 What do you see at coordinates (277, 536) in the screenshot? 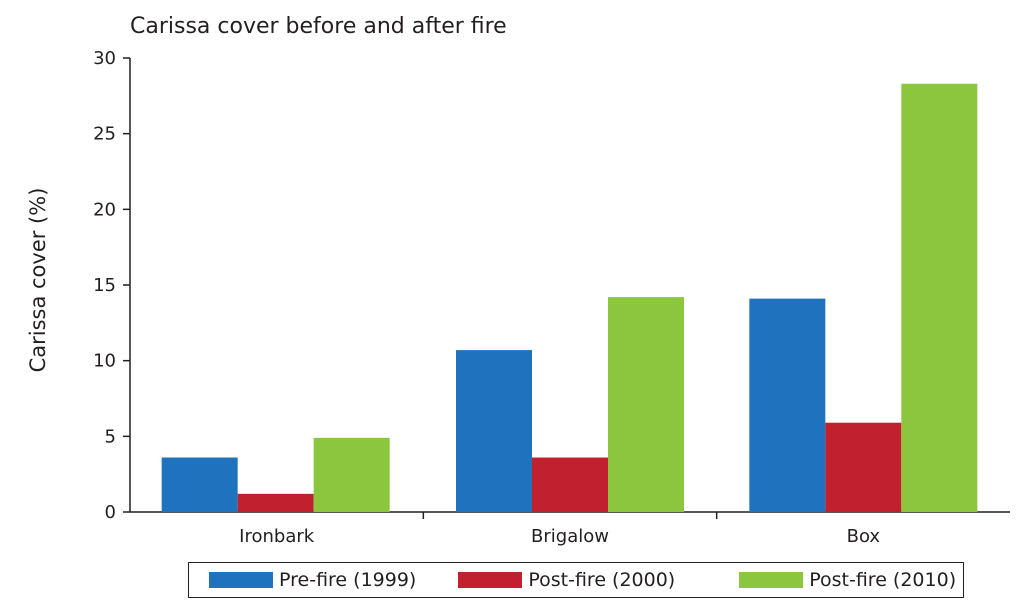
I see `x-tick-label: Ironbark` at bounding box center [277, 536].